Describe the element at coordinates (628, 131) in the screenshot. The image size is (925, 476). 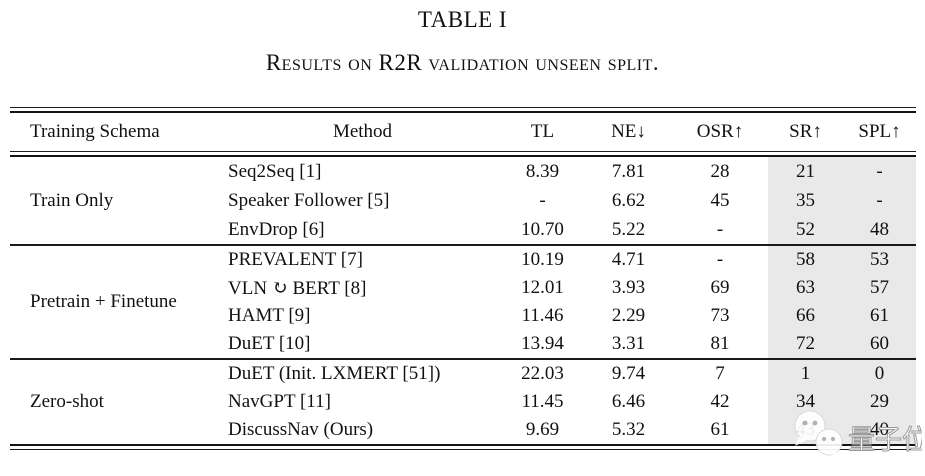
I see `col-header-ne: NE↓` at that location.